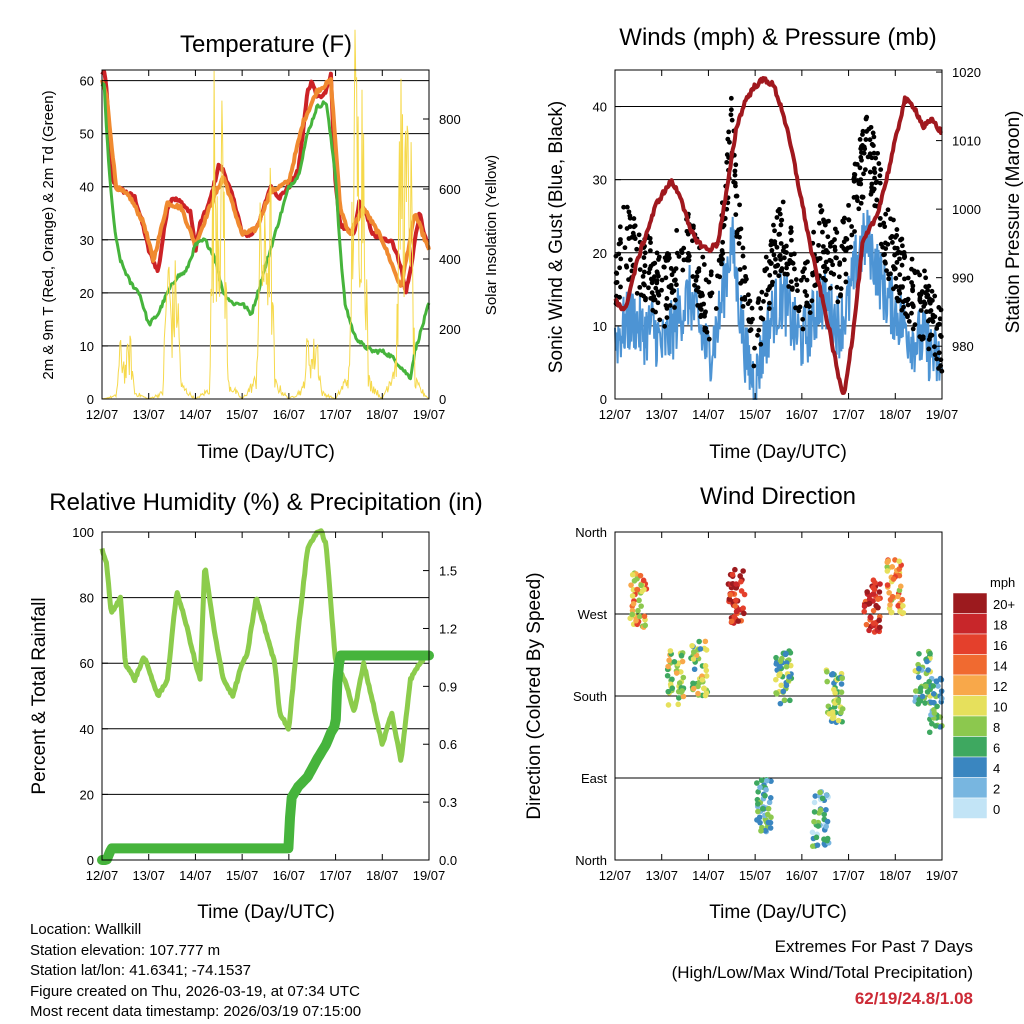 This screenshot has height=1024, width=1024. Describe the element at coordinates (848, 875) in the screenshot. I see `x-tick-label: 17/07` at that location.